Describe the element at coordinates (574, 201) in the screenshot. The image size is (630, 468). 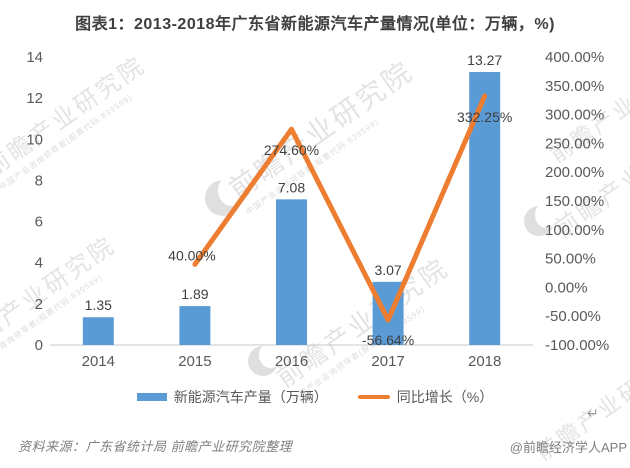
I see `right-axis-tick: 150.00%` at that location.